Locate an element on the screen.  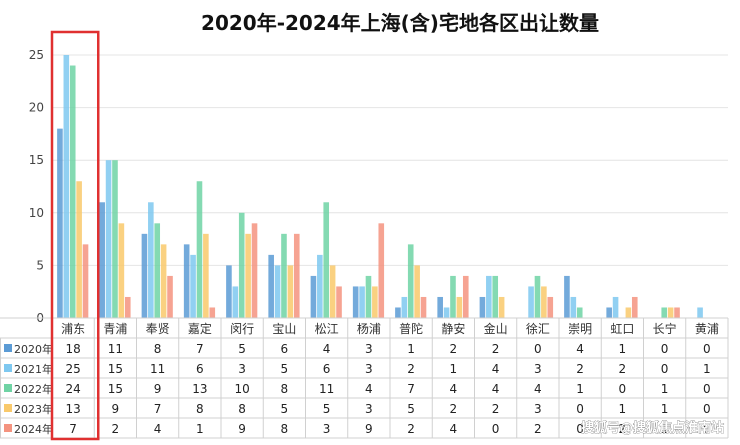
x-tick-label: 松江 is located at coordinates (327, 329).